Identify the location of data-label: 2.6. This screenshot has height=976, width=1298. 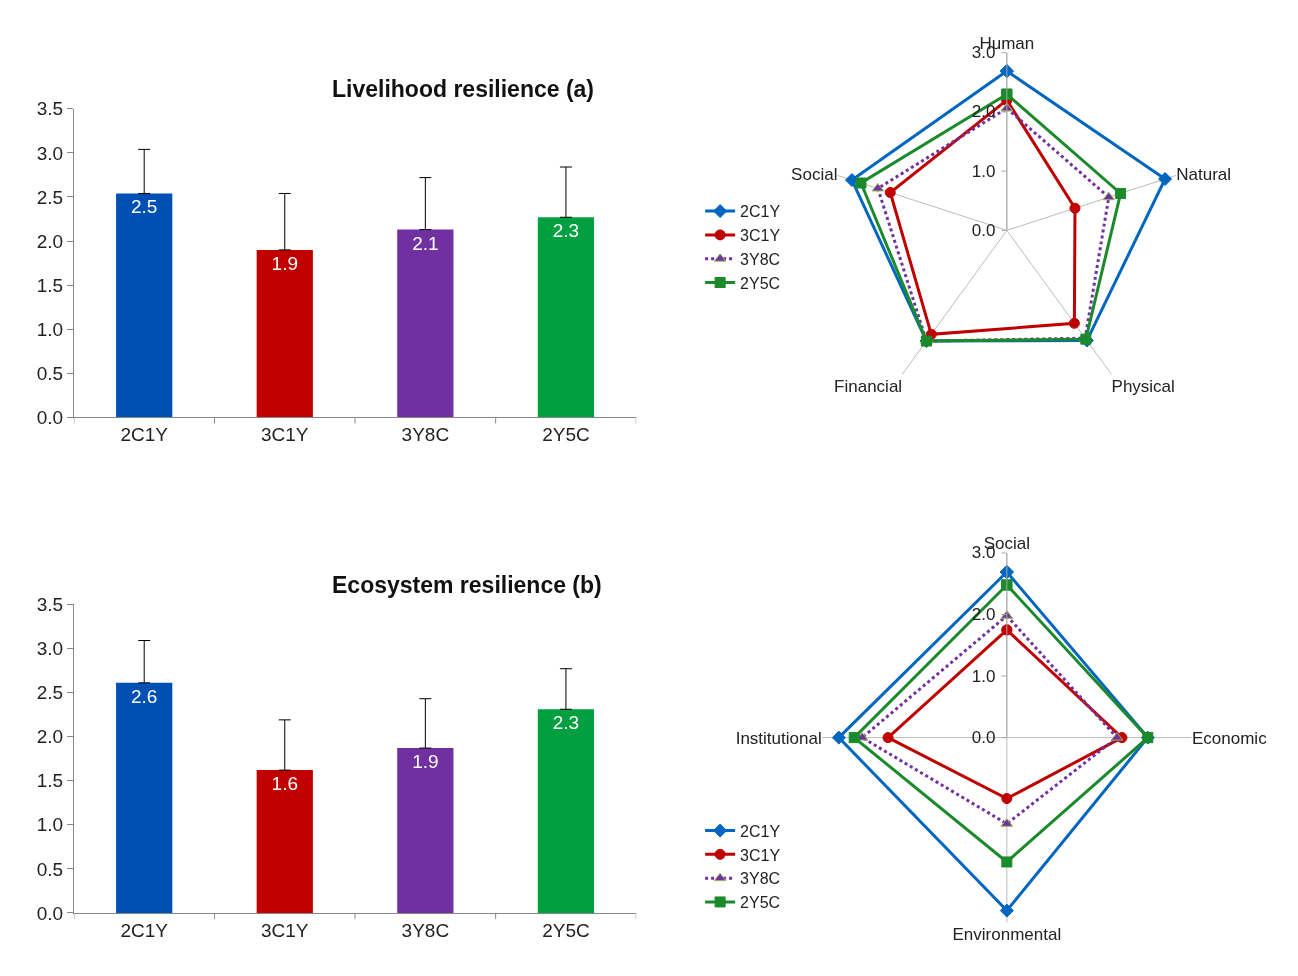
(144, 696).